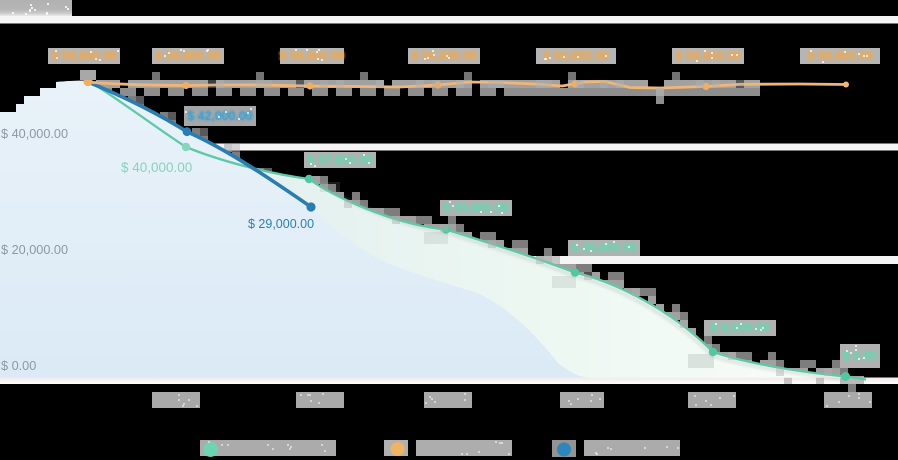 This screenshot has height=460, width=898. I want to click on svg-text: $ 29,000.00, so click(281, 224).